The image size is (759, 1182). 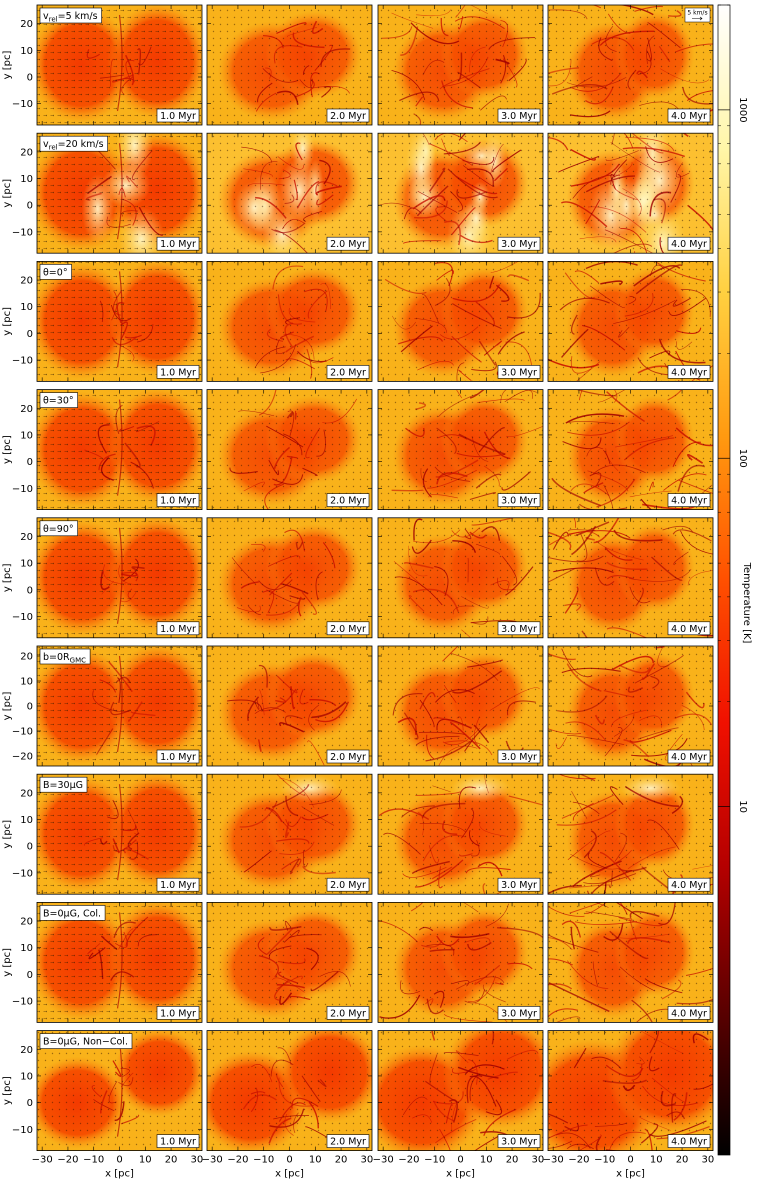 What do you see at coordinates (742, 806) in the screenshot?
I see `colorbar-tick-label: 10` at bounding box center [742, 806].